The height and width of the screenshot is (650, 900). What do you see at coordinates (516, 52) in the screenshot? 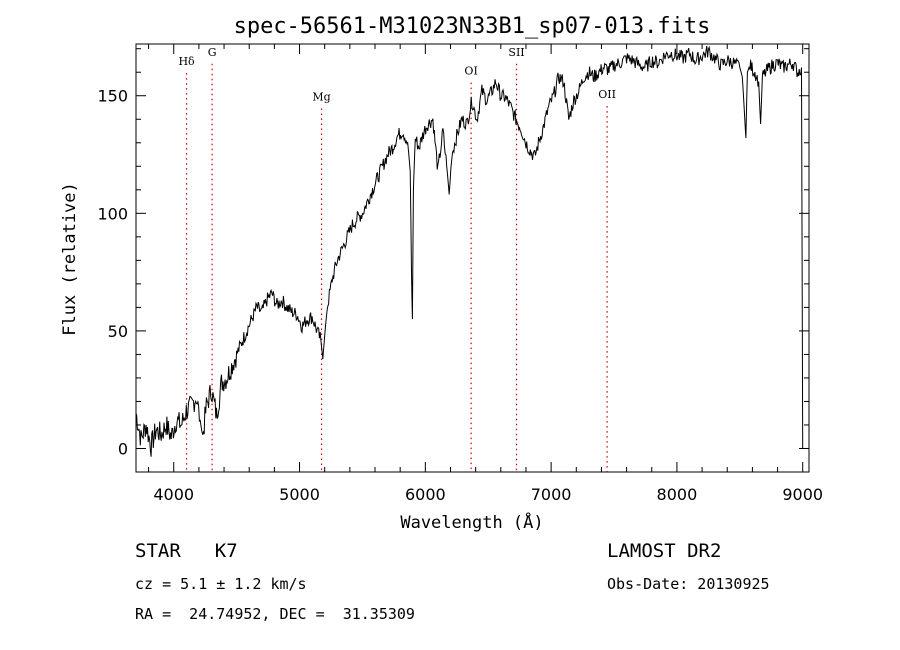
I see `line-marker-label-4: SII` at bounding box center [516, 52].